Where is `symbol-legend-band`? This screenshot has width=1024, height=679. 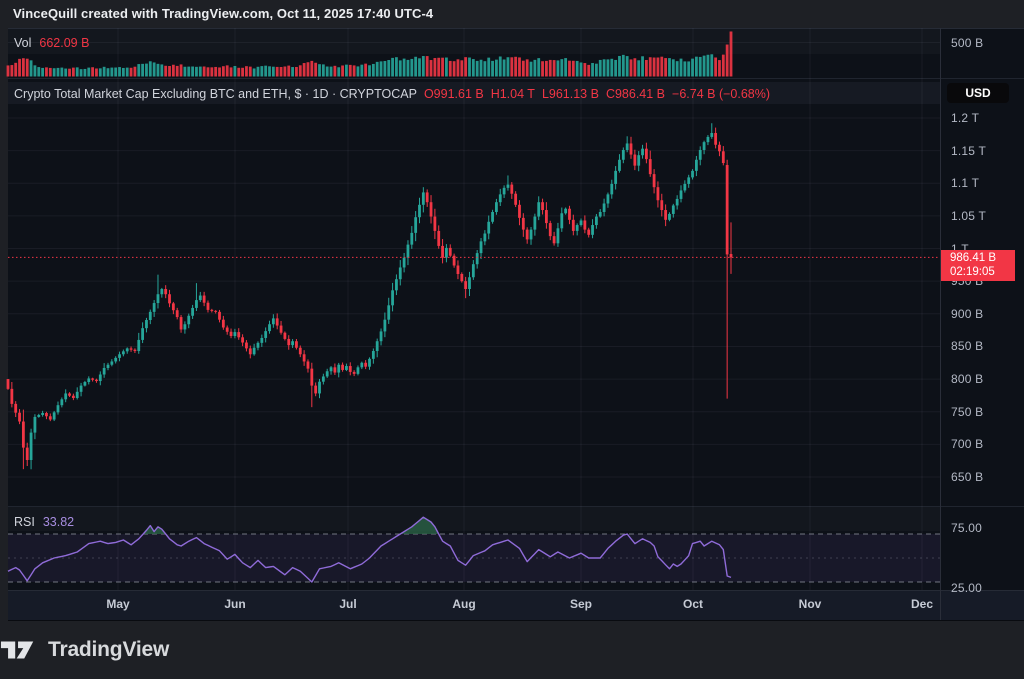 symbol-legend-band is located at coordinates (474, 93).